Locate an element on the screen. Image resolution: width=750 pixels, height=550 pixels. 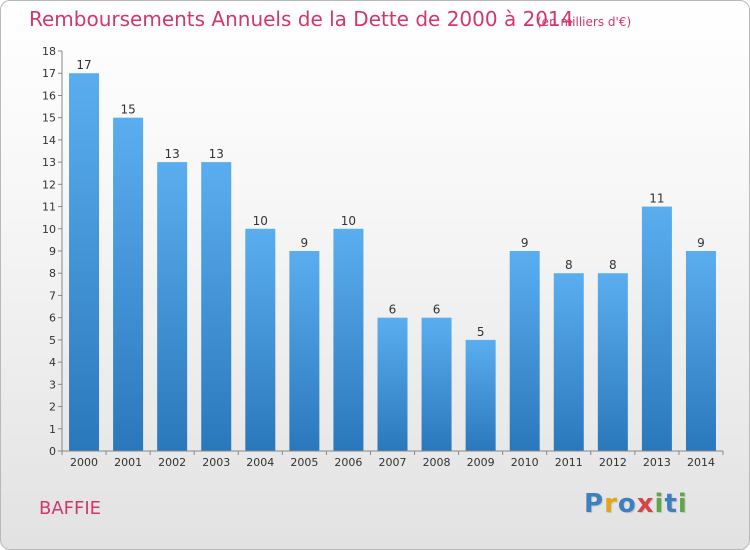
y-tick-label: 15 is located at coordinates (49, 118).